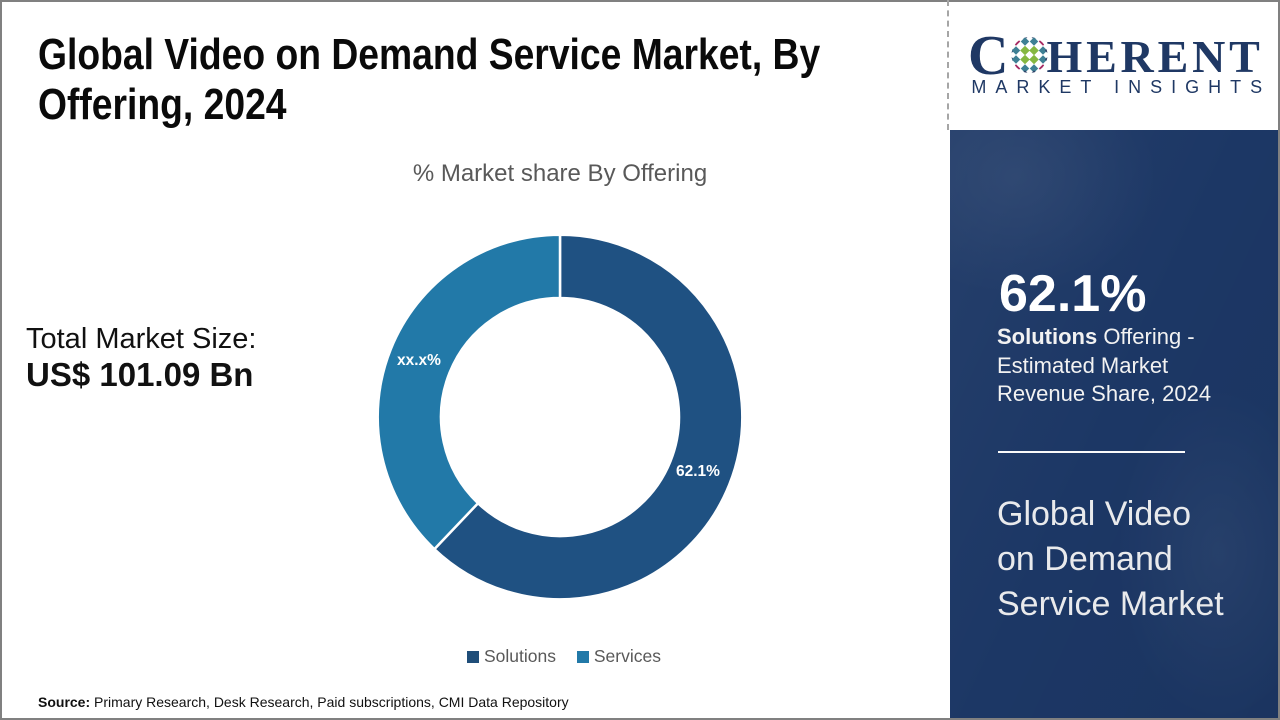 The height and width of the screenshot is (720, 1280). I want to click on svg-text: MARKET INSIGHTS, so click(1119, 87).